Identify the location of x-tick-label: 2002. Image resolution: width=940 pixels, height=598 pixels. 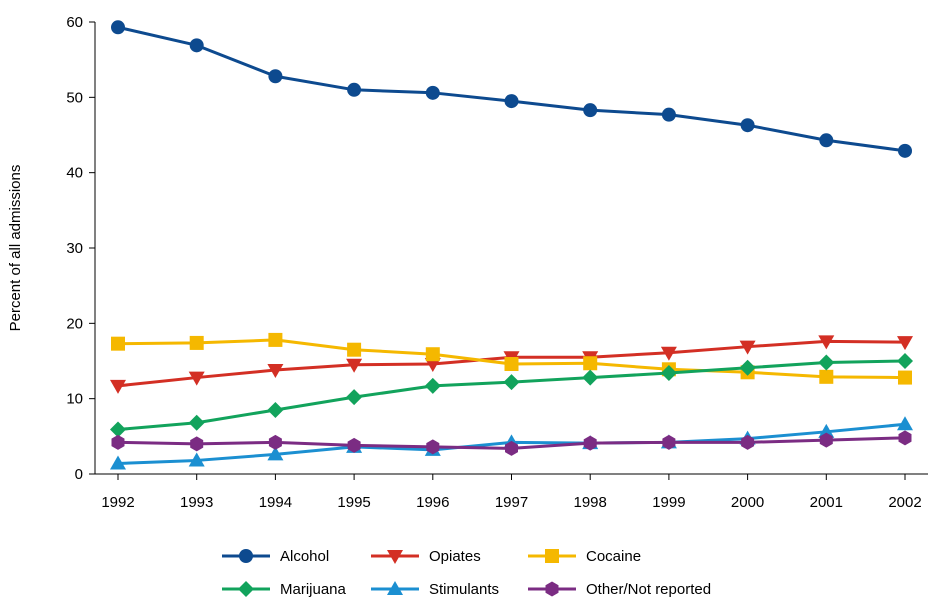
(904, 502).